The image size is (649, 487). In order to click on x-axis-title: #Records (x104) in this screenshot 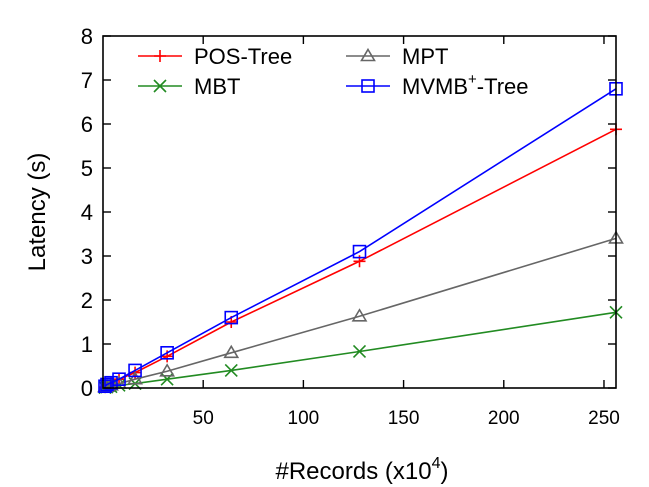, I will do `click(362, 470)`.